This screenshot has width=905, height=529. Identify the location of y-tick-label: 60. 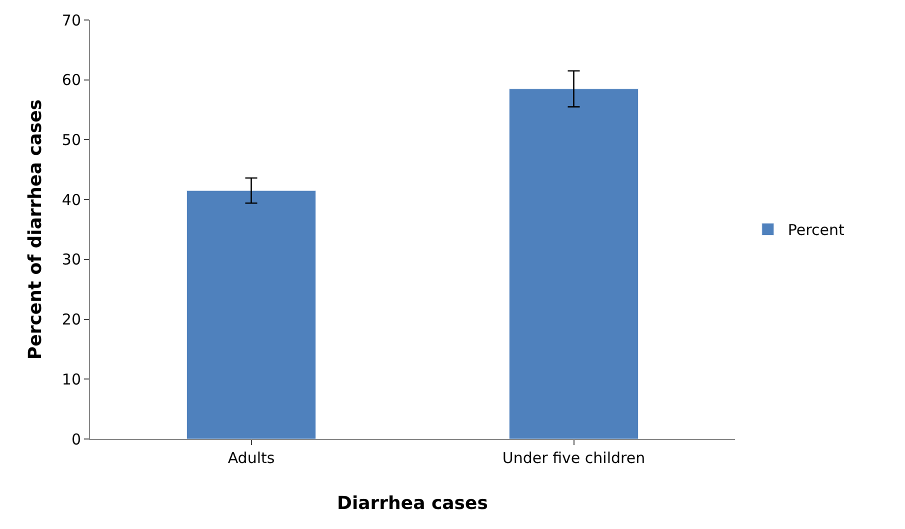
(71, 80).